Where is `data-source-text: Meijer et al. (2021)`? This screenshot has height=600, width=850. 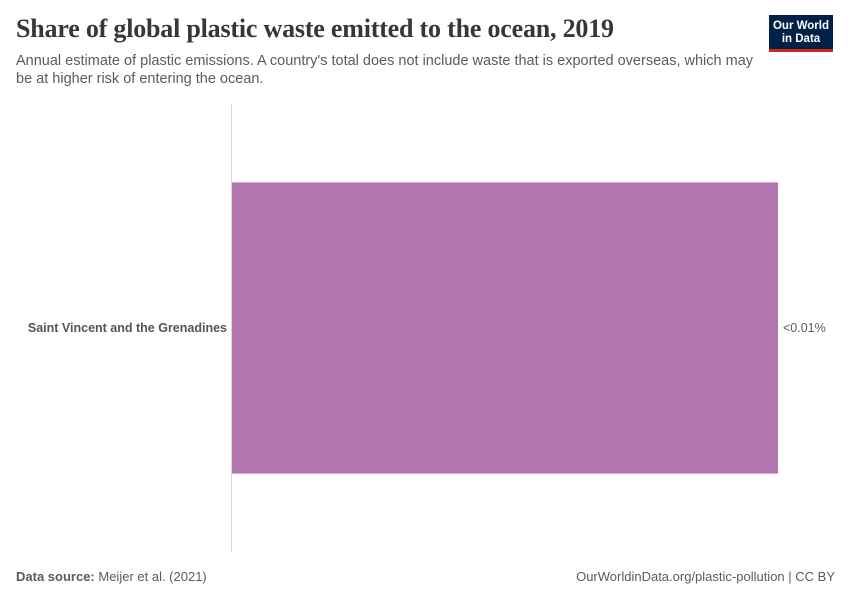
data-source-text: Meijer et al. (2021) is located at coordinates (152, 576).